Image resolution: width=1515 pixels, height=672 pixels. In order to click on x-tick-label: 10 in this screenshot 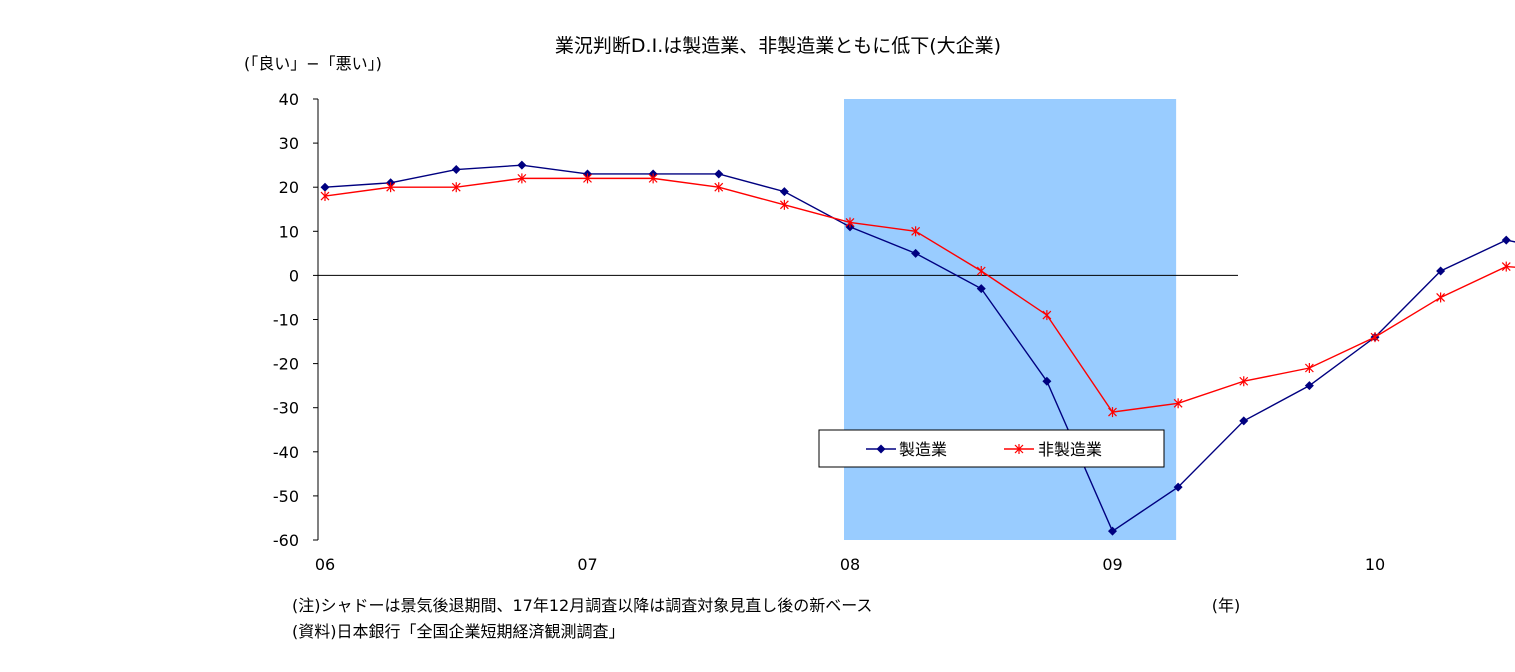, I will do `click(1375, 564)`.